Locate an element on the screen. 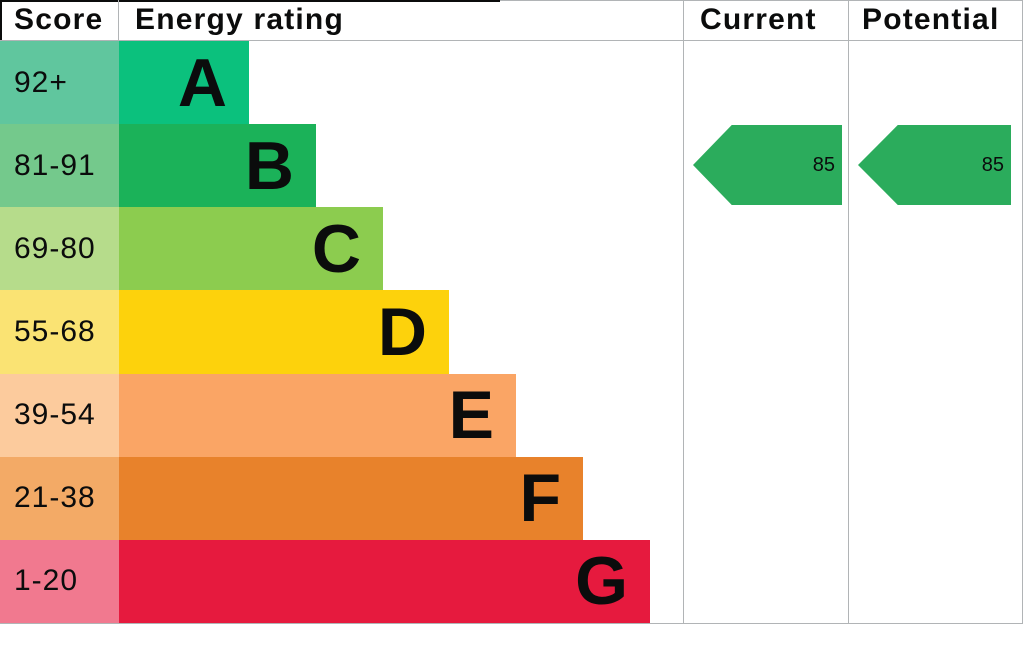  score-range-label: 69-80 is located at coordinates (55, 248).